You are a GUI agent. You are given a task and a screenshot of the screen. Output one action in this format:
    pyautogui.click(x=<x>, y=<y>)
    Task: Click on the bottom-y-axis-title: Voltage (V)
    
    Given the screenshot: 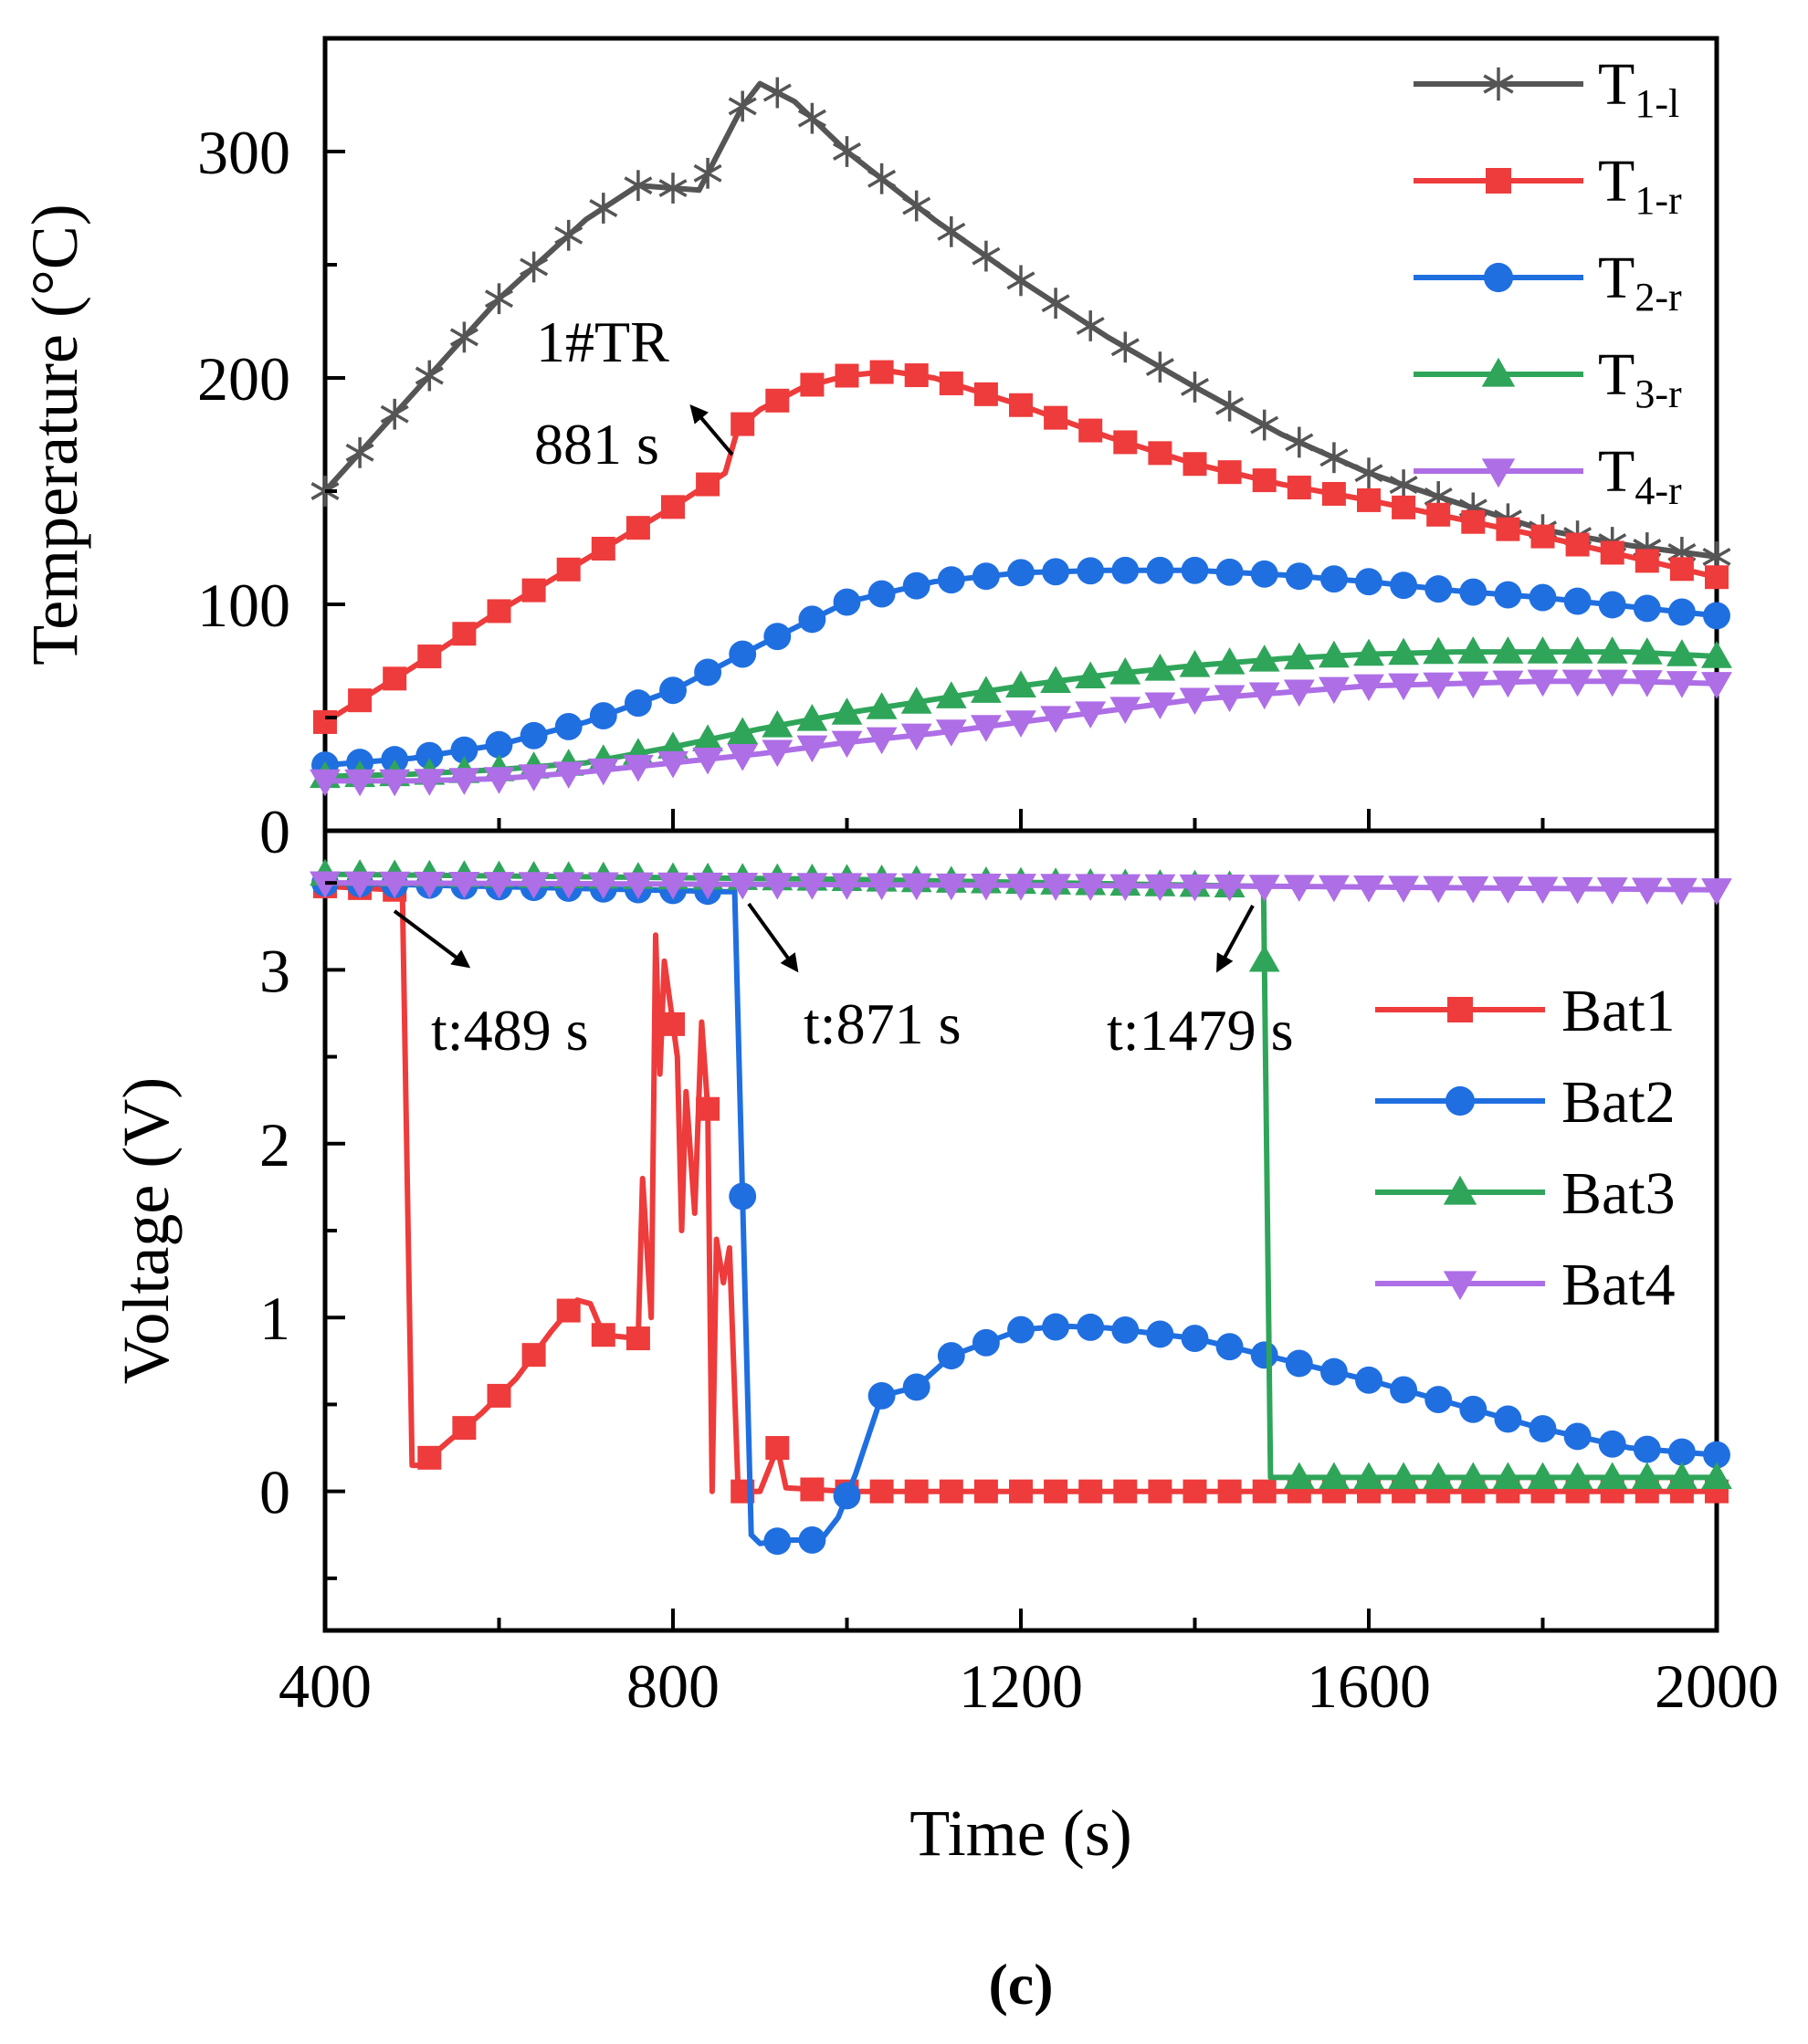 What is the action you would take?
    pyautogui.click(x=146, y=1231)
    